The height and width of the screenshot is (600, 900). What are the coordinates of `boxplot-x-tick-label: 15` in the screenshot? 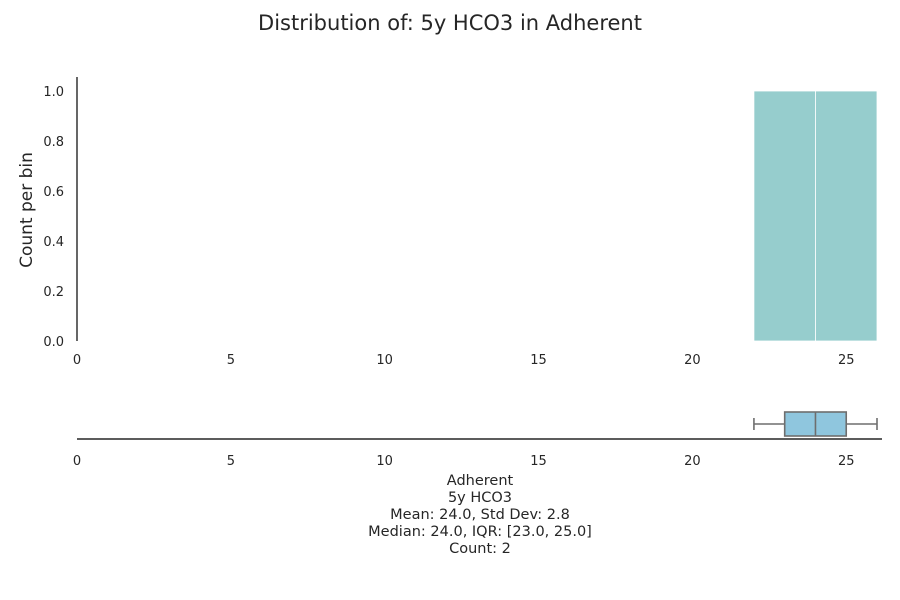 It's located at (538, 461).